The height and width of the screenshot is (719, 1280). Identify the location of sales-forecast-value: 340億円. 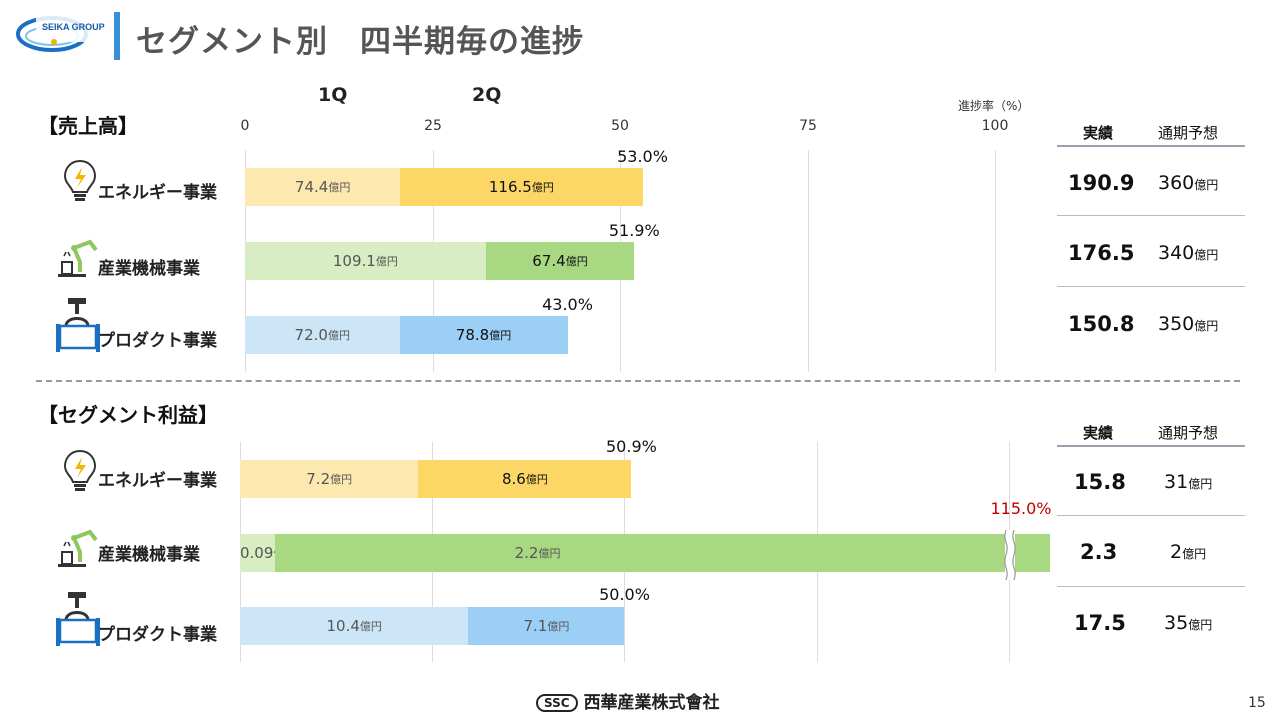
(1188, 253).